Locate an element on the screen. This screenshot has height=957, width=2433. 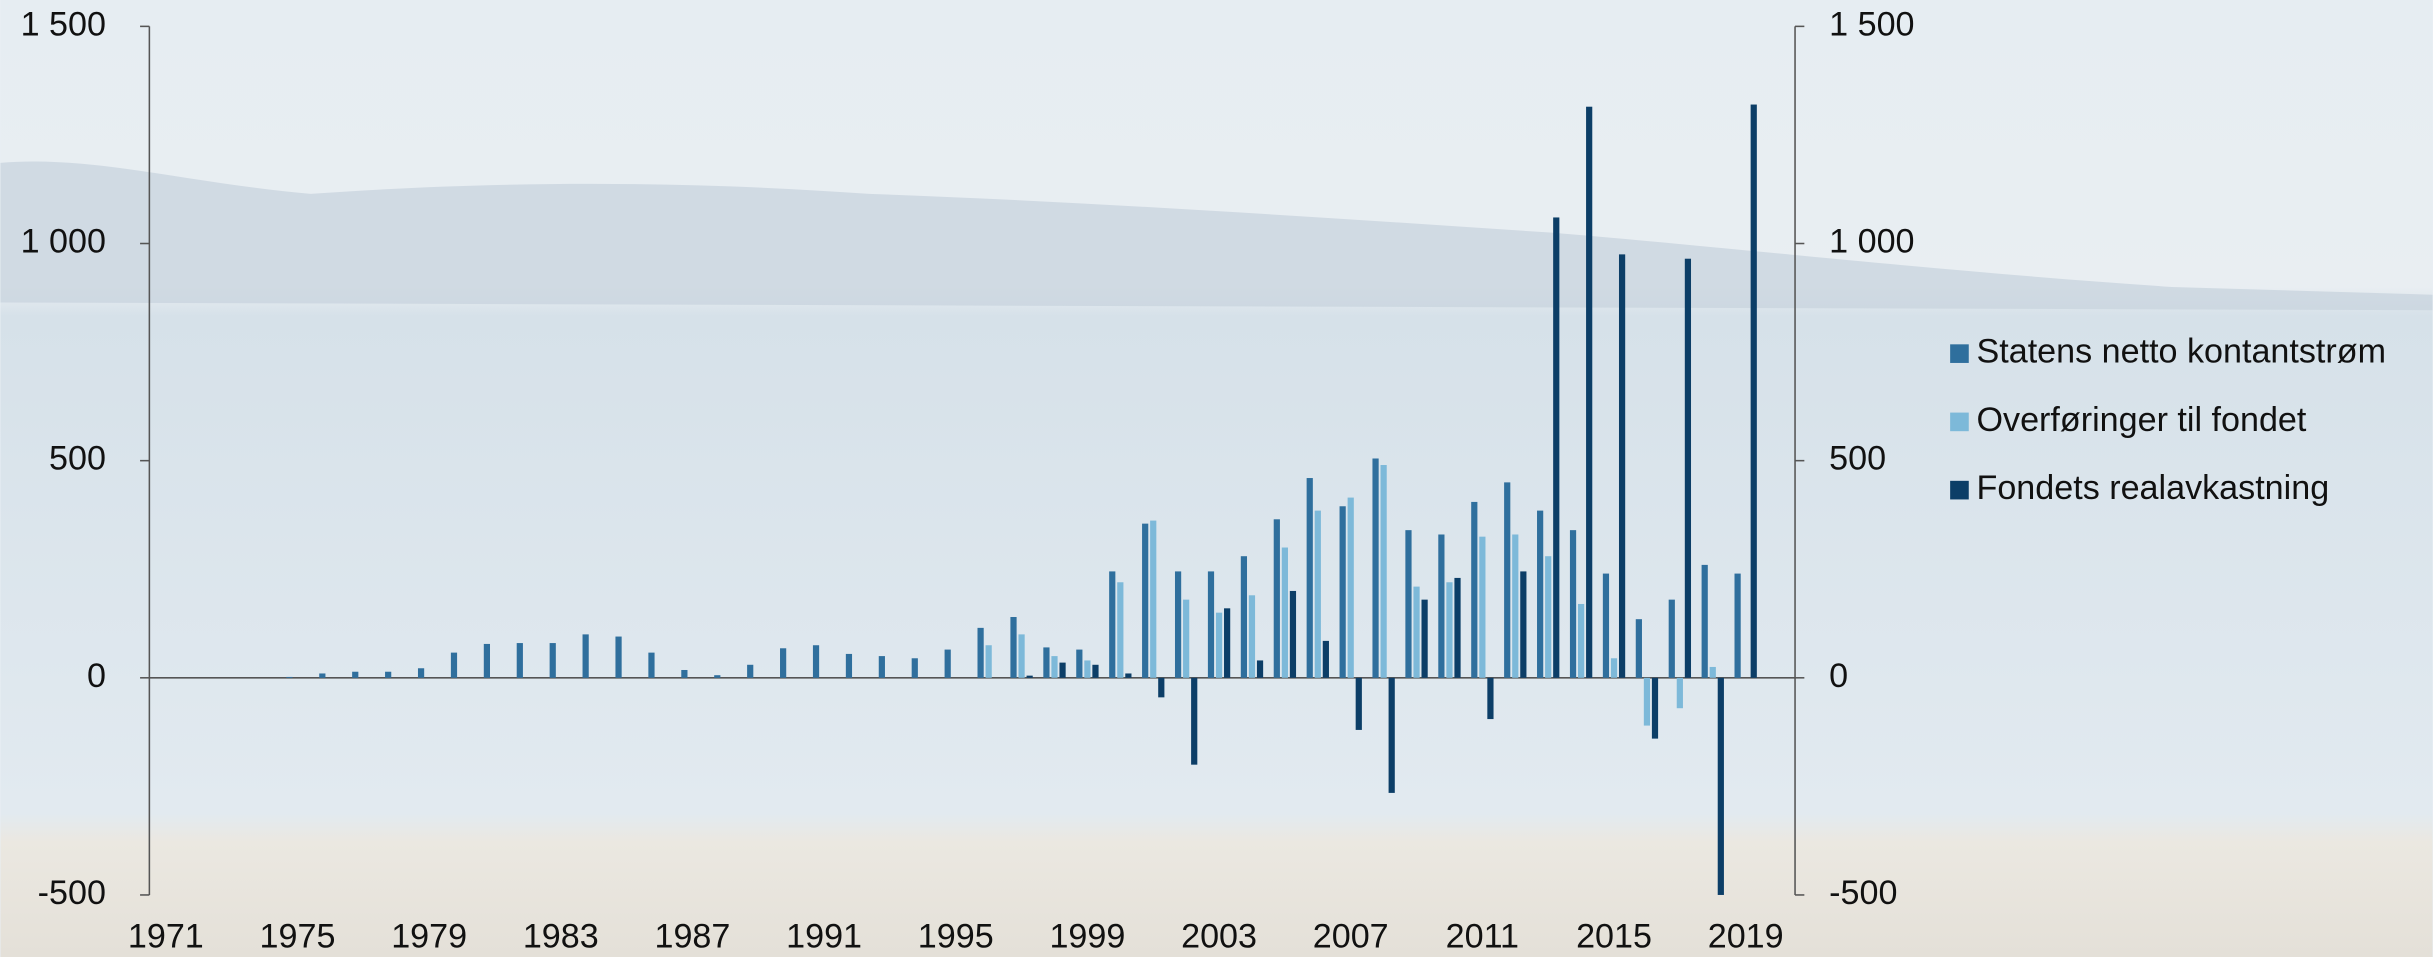
x-tick-label: 2015 is located at coordinates (1614, 936).